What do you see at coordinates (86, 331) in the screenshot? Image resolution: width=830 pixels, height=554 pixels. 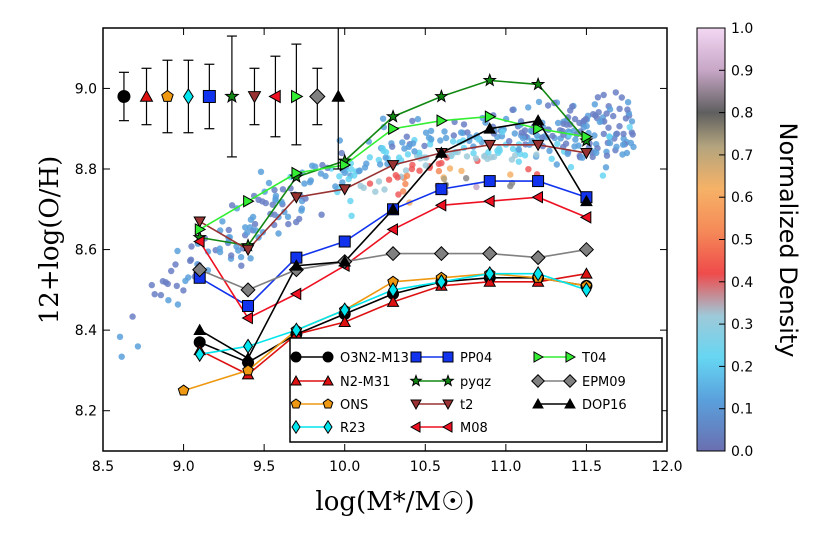 I see `y-tick-label: 8.4` at bounding box center [86, 331].